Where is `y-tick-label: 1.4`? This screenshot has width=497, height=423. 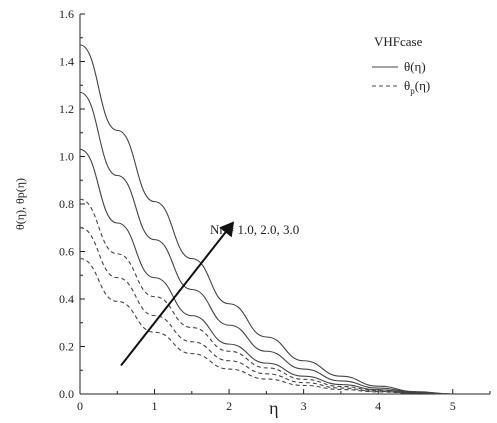
y-tick-label: 1.4 is located at coordinates (66, 62).